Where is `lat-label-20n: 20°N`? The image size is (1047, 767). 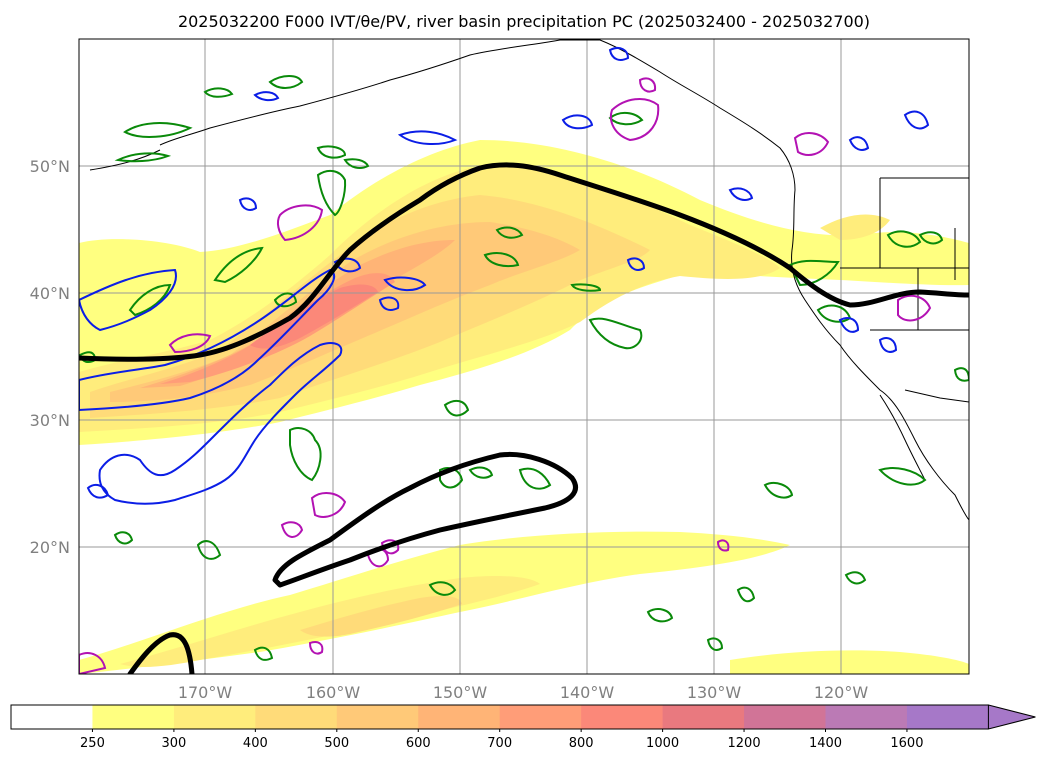
lat-label-20n: 20°N is located at coordinates (50, 547).